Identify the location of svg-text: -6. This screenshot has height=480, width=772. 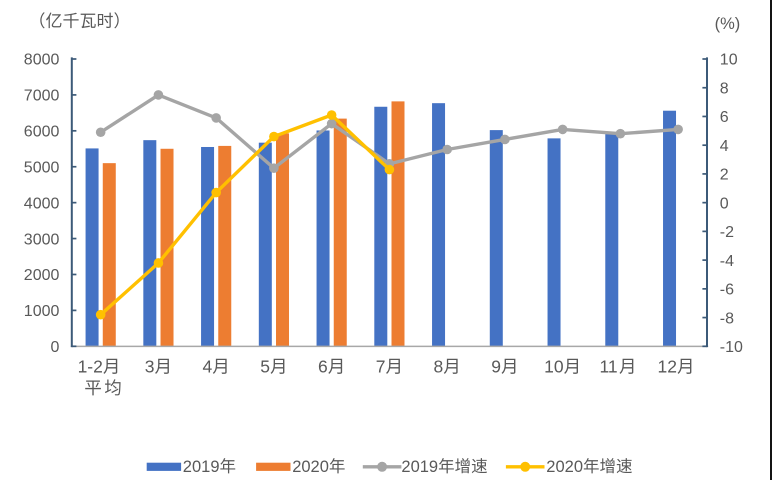
(727, 290).